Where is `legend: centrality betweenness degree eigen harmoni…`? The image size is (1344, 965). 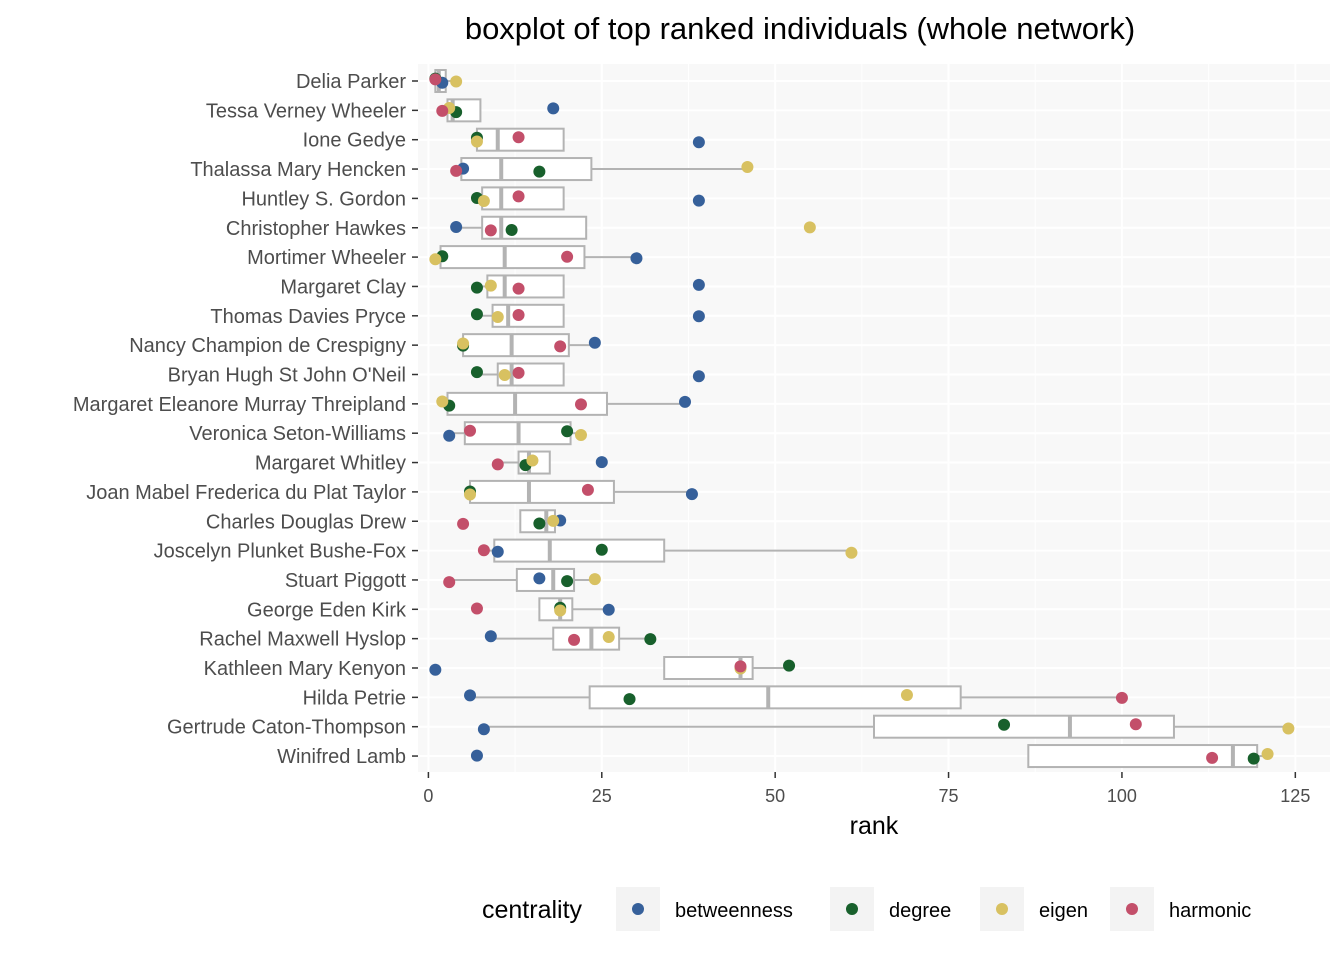
legend: centrality betweenness degree eigen harmoni… is located at coordinates (866, 909).